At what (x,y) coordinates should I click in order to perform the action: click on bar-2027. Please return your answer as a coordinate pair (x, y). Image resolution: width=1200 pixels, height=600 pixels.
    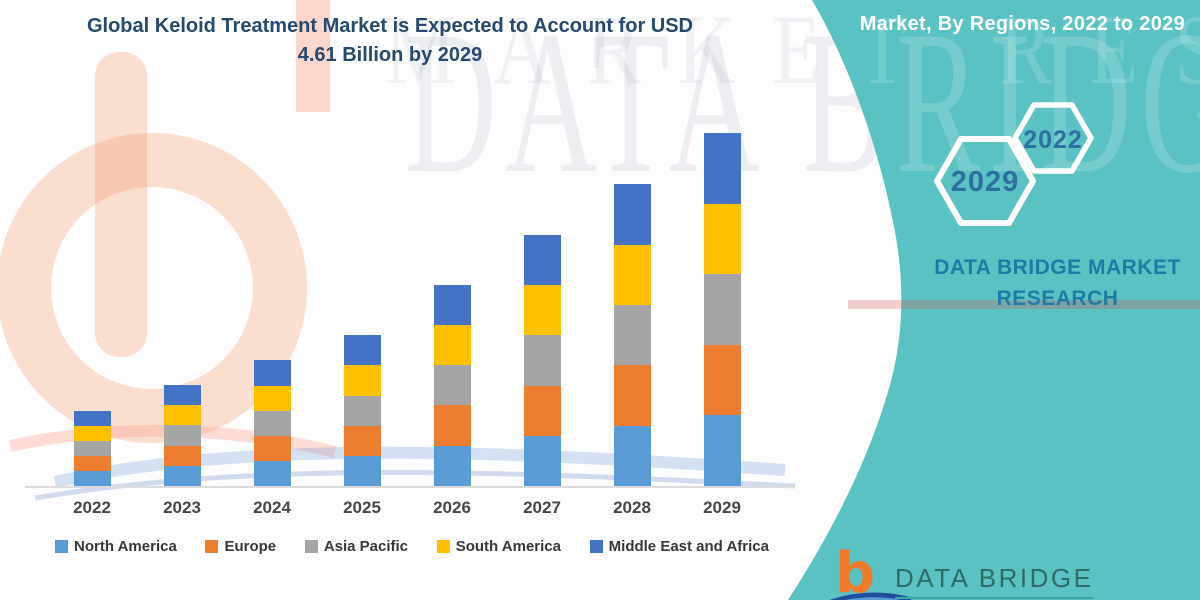
    Looking at the image, I should click on (542, 360).